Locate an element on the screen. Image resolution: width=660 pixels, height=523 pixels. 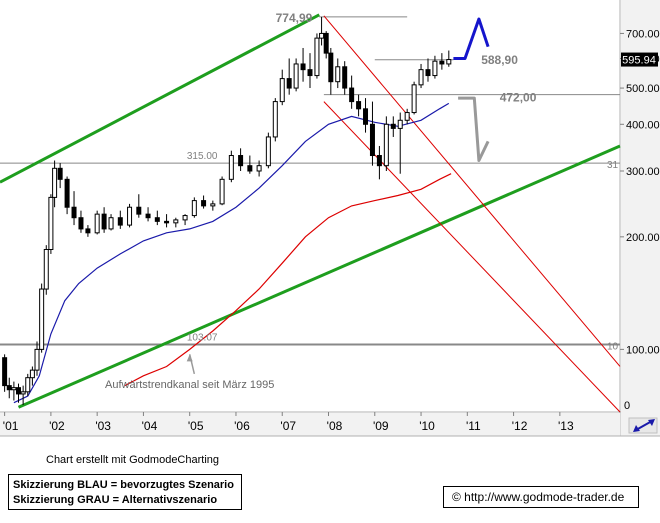
x-tick-label: '01 is located at coordinates (11, 426).